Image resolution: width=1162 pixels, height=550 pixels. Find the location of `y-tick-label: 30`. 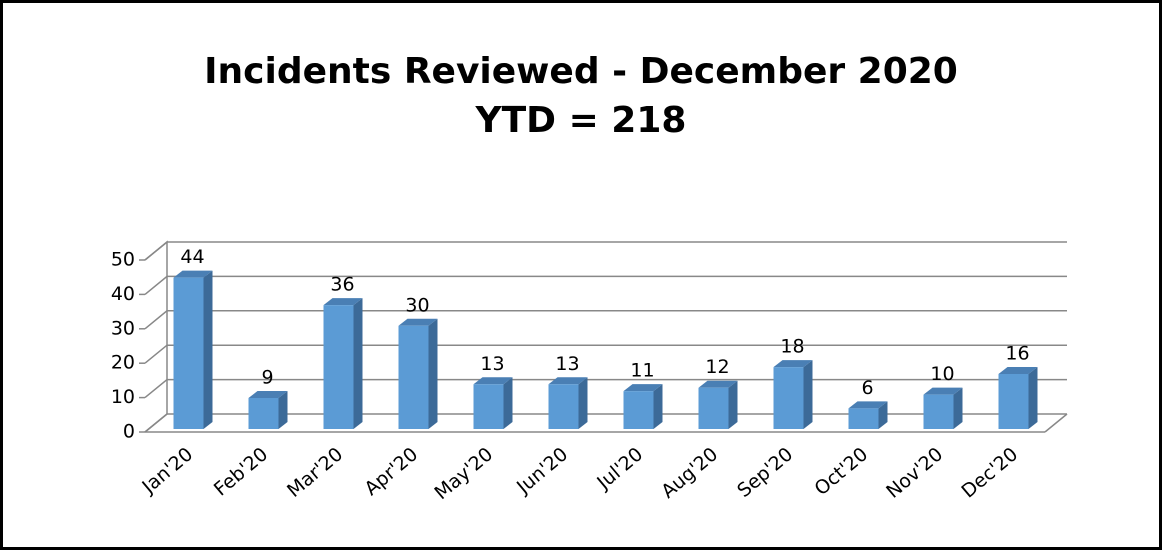

y-tick-label: 30 is located at coordinates (123, 328).